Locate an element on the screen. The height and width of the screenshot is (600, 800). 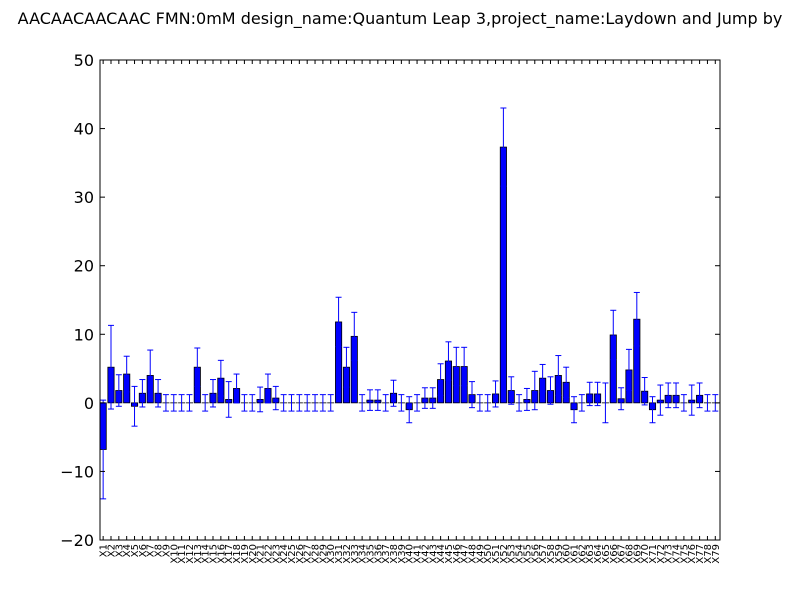
xtick-label: X21 is located at coordinates (261, 554).